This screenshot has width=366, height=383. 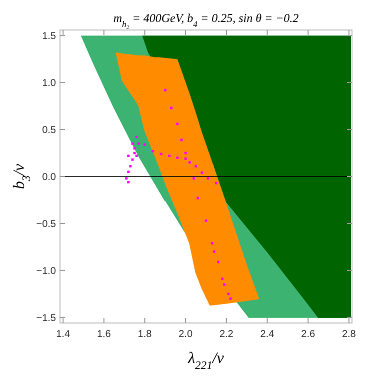 What do you see at coordinates (49, 177) in the screenshot?
I see `y-tick-label: 0.0` at bounding box center [49, 177].